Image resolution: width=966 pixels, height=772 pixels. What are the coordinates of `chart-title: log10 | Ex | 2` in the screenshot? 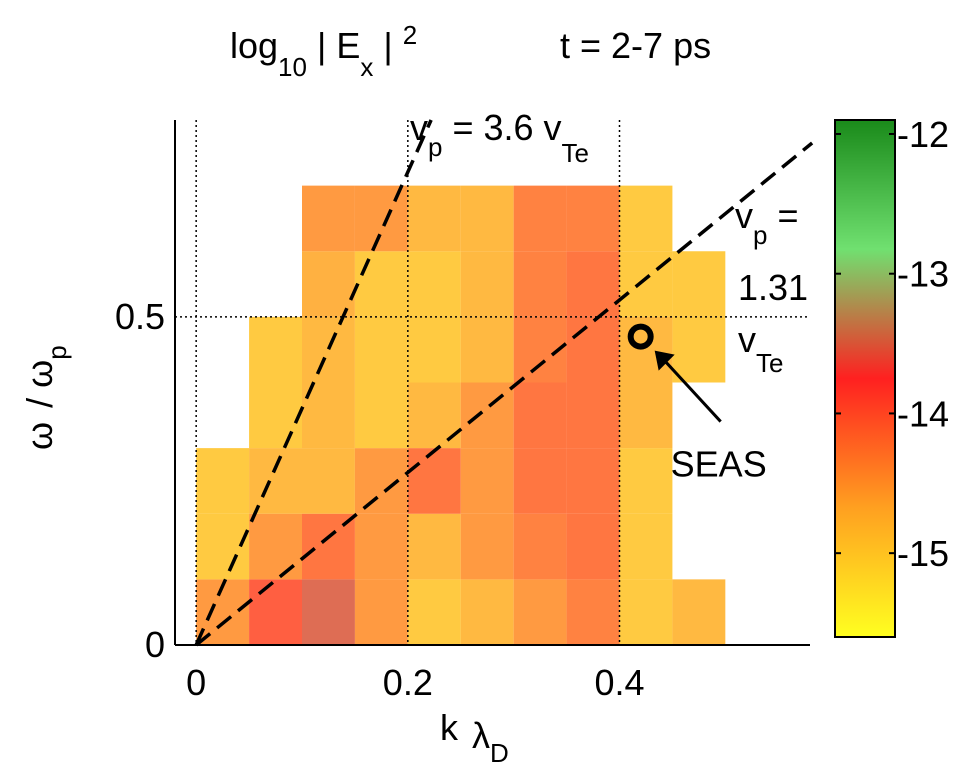 It's located at (323, 51).